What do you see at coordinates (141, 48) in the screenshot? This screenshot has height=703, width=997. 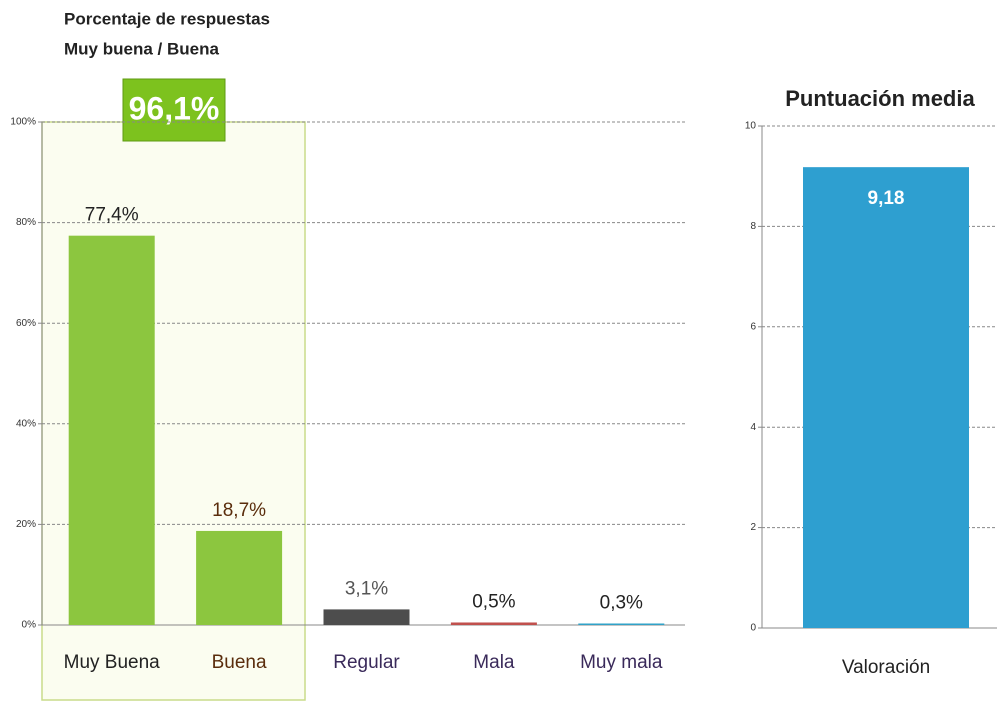 I see `chart-subtitle: Muy buena / Buena` at bounding box center [141, 48].